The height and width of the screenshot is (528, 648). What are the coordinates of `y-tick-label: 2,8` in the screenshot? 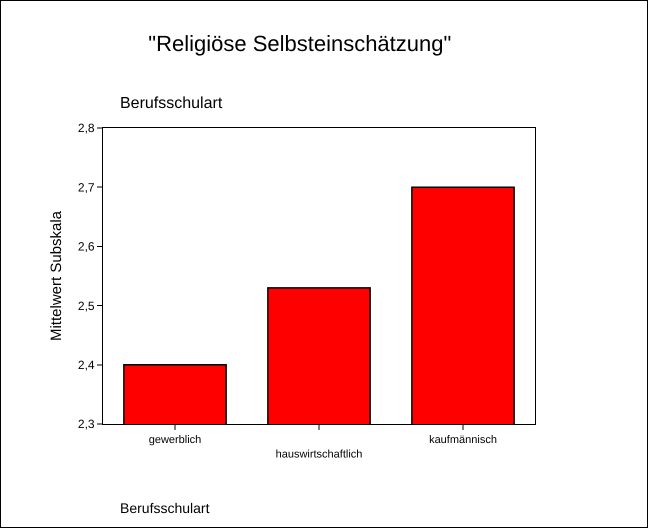 It's located at (86, 128).